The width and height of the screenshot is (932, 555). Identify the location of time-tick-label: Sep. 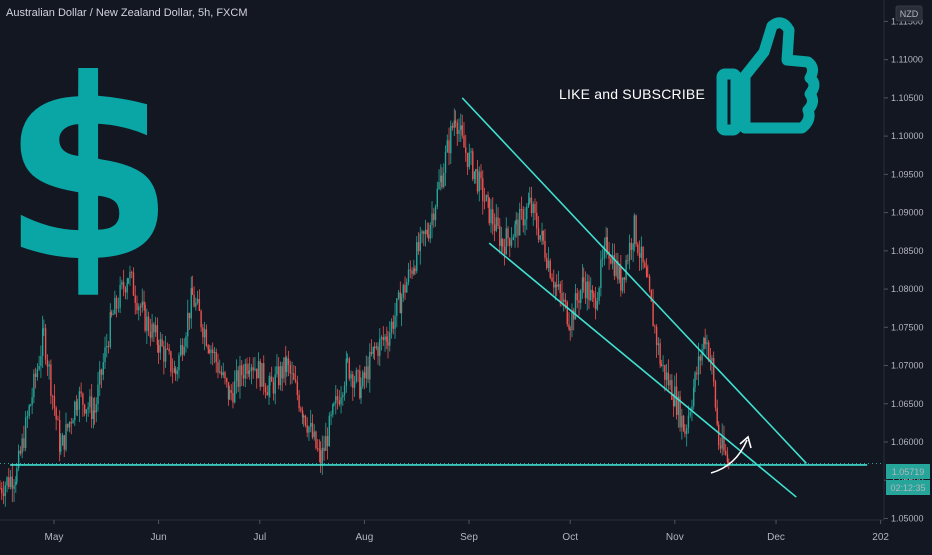
(469, 537).